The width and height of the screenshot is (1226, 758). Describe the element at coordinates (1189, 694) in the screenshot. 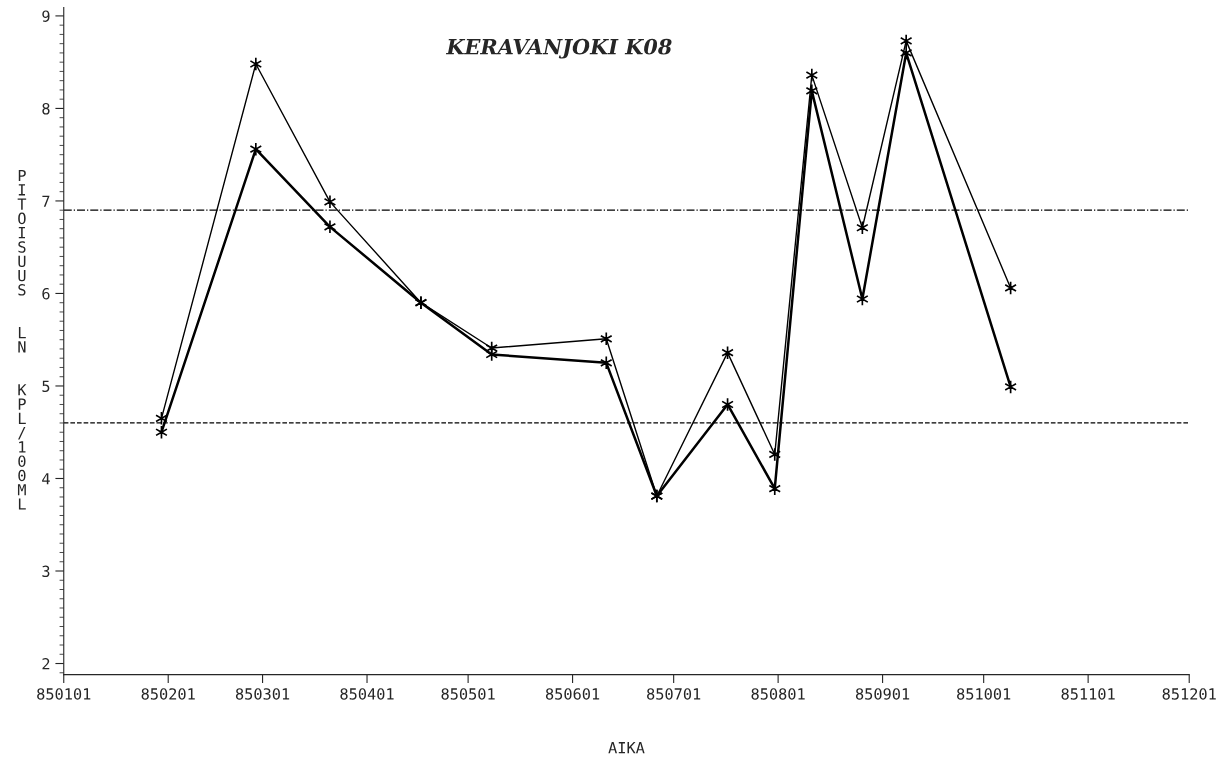

I see `x-tick-label: 851201` at that location.